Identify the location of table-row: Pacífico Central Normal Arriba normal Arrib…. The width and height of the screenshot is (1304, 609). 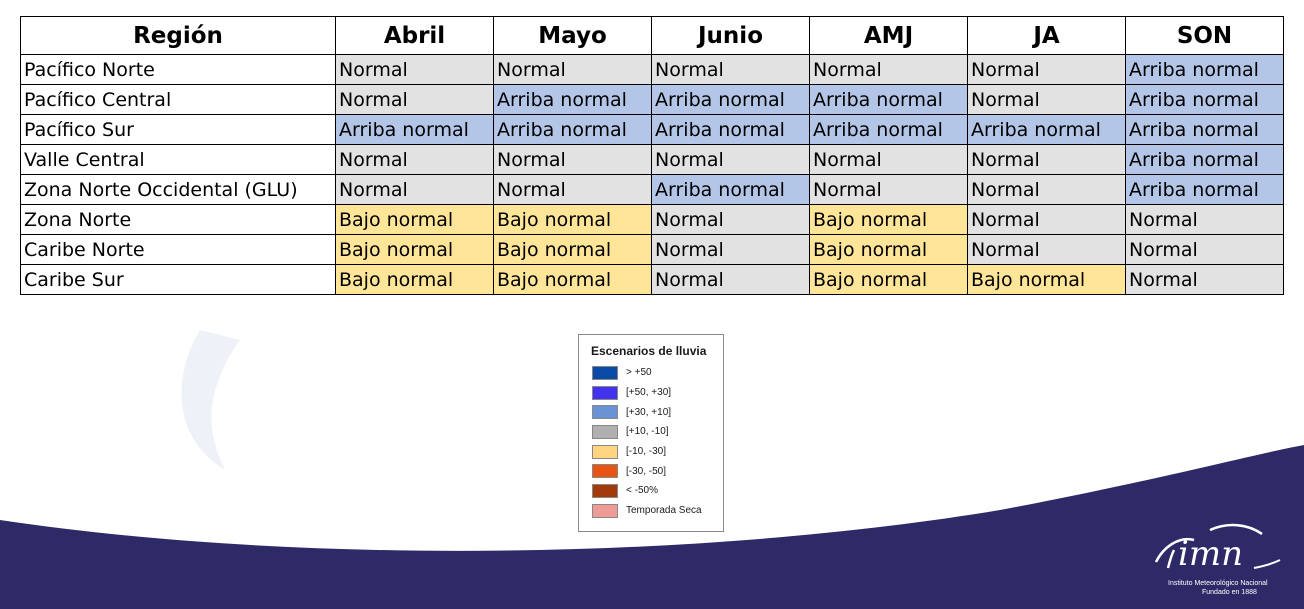
(652, 99).